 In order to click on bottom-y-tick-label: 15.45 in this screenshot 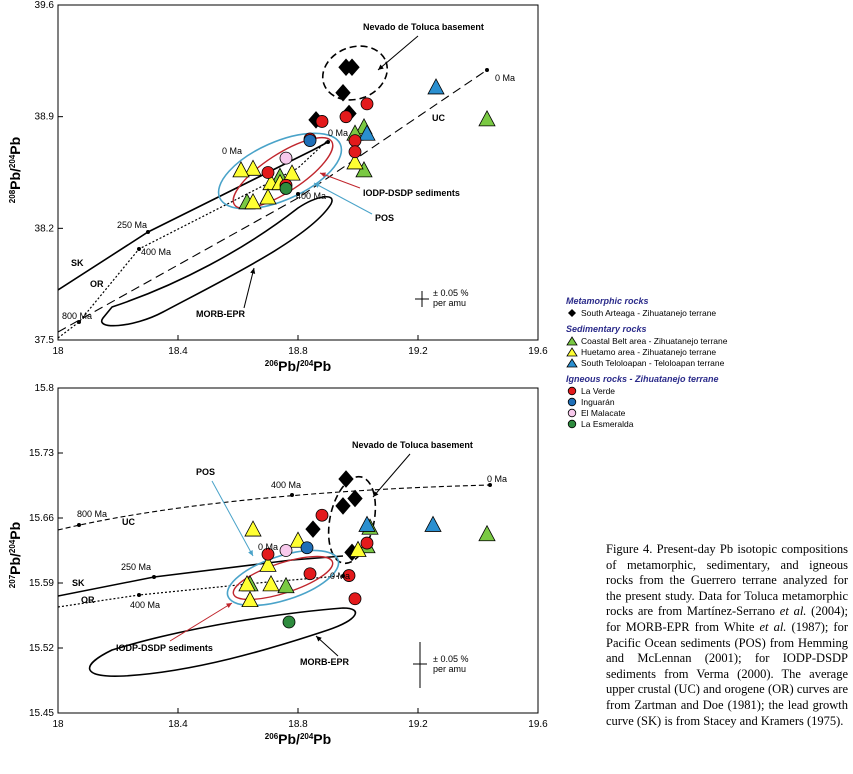, I will do `click(41, 713)`.